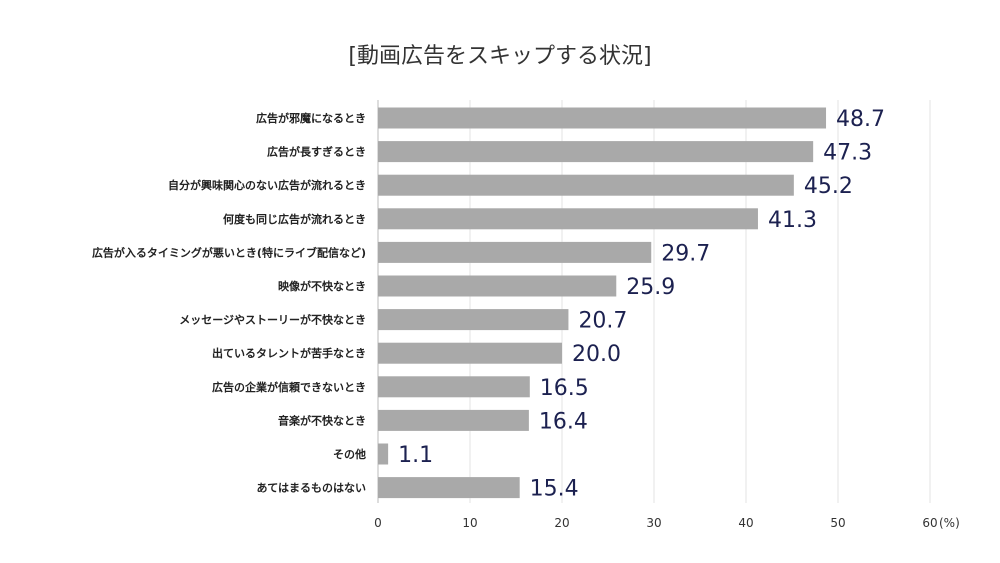 This screenshot has width=1000, height=563. I want to click on value-label: 47.3, so click(847, 153).